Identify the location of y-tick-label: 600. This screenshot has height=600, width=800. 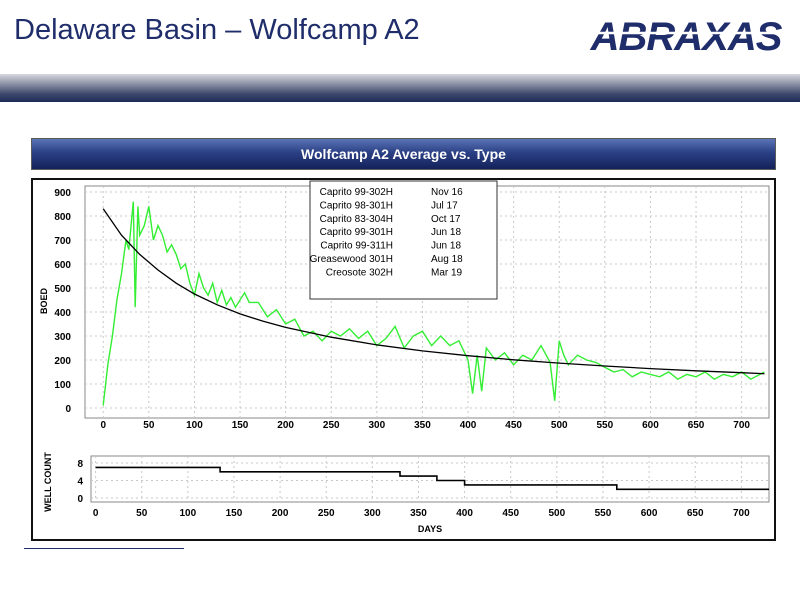
(62, 265).